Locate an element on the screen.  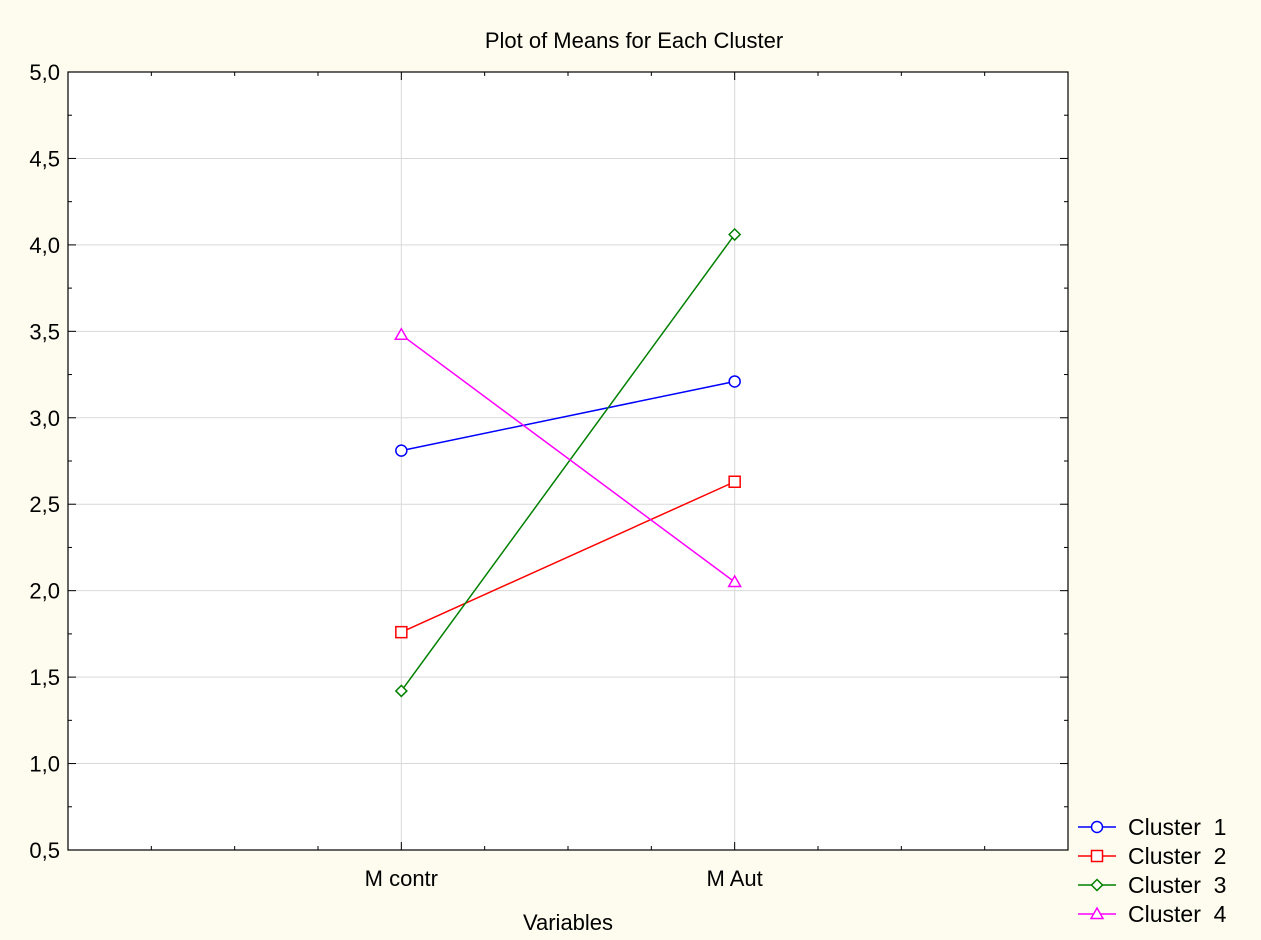
x-axis-tick-labels: M contr M Aut is located at coordinates (564, 878).